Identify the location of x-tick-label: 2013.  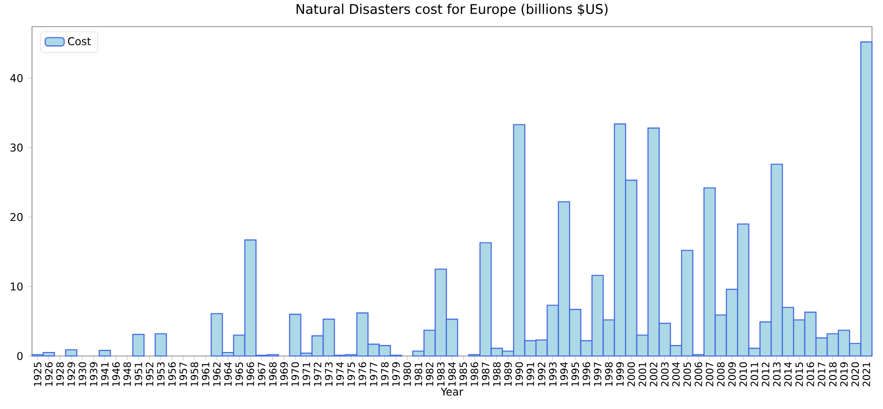
(777, 374).